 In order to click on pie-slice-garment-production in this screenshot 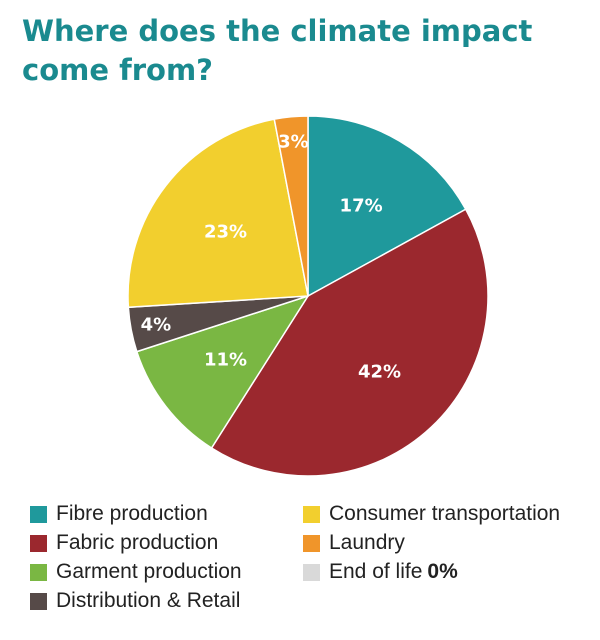, I will do `click(222, 372)`.